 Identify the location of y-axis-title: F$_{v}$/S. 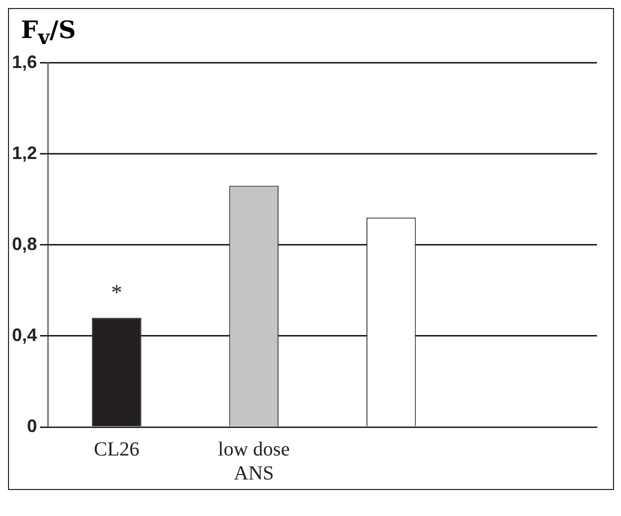
(48, 31).